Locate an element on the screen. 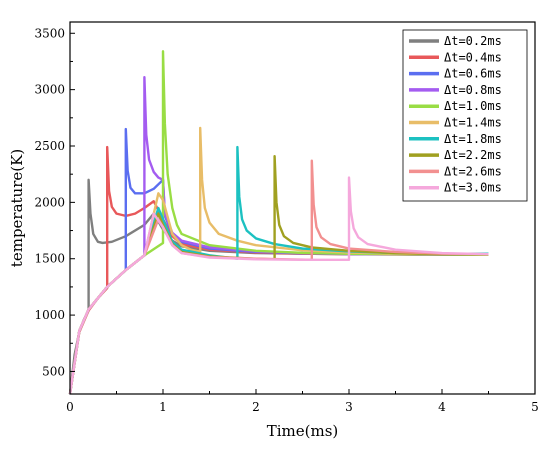 This screenshot has width=550, height=451. y-tick-label: 2000 is located at coordinates (49, 202).